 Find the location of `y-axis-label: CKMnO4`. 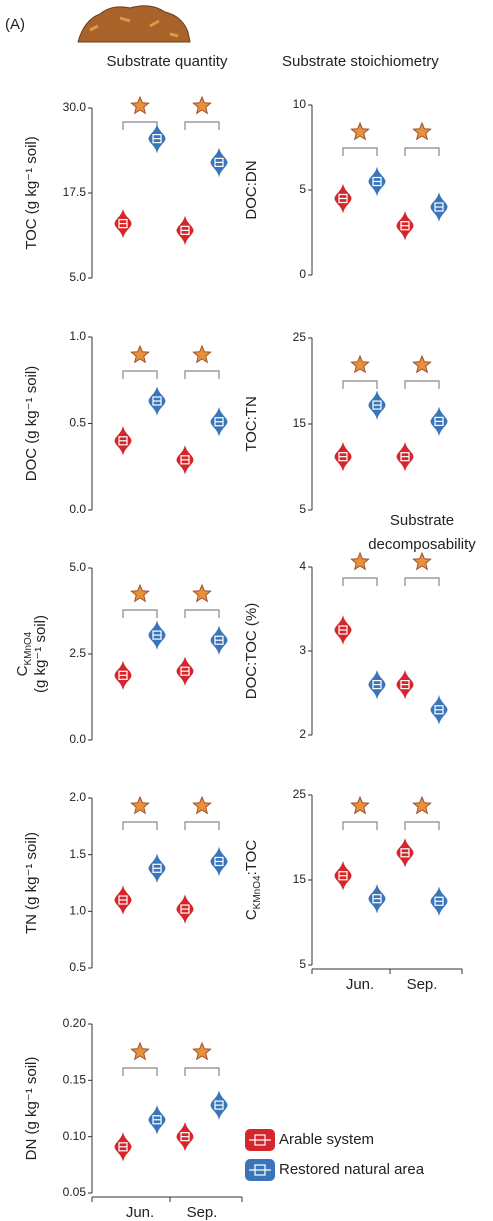

y-axis-label: CKMnO4 is located at coordinates (24, 653).